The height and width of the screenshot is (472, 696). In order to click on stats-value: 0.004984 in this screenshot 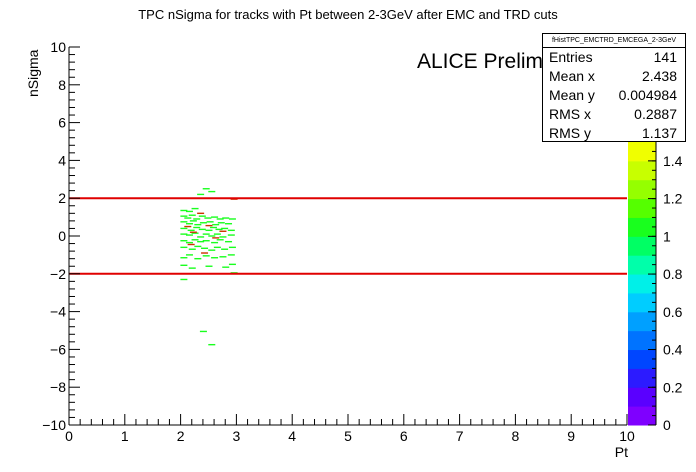, I will do `click(647, 95)`.